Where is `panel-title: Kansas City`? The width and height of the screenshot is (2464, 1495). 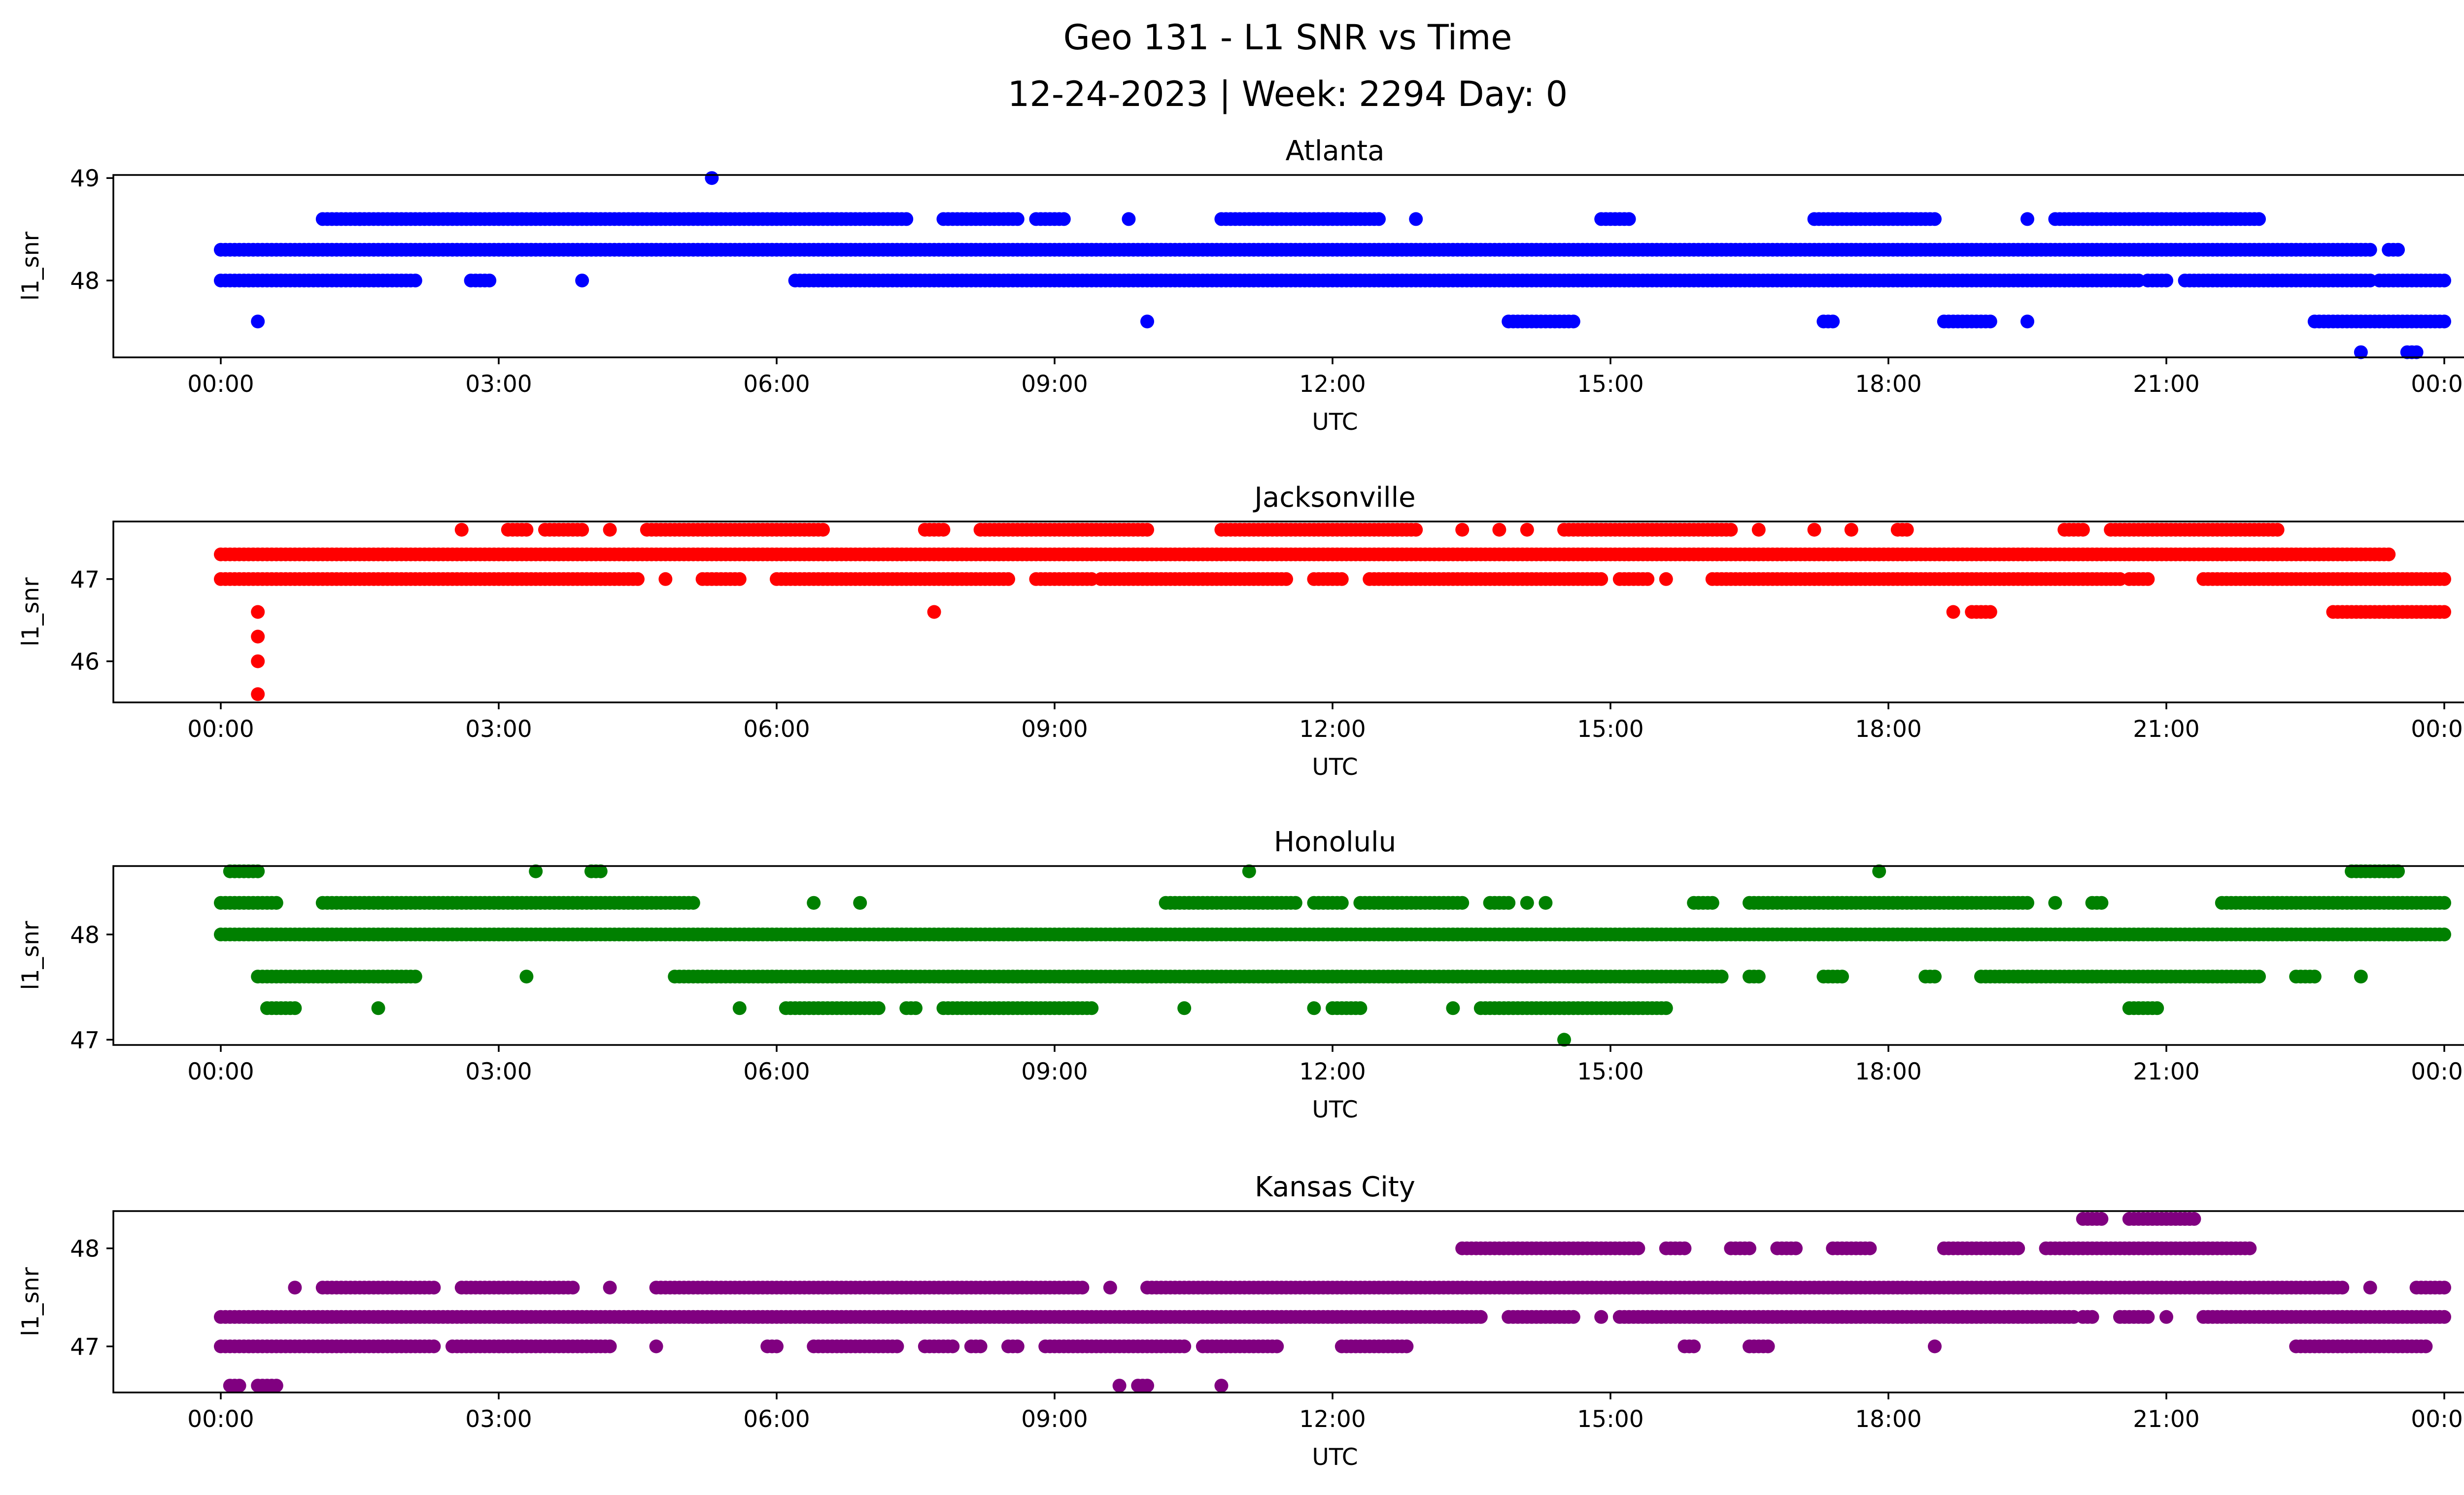 panel-title: Kansas City is located at coordinates (1335, 1187).